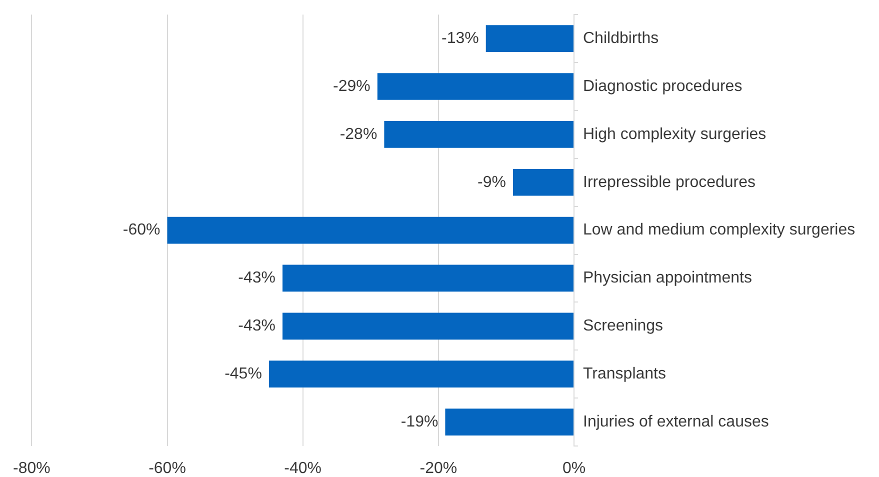 Image resolution: width=879 pixels, height=477 pixels. I want to click on data-label: -29%, so click(351, 86).